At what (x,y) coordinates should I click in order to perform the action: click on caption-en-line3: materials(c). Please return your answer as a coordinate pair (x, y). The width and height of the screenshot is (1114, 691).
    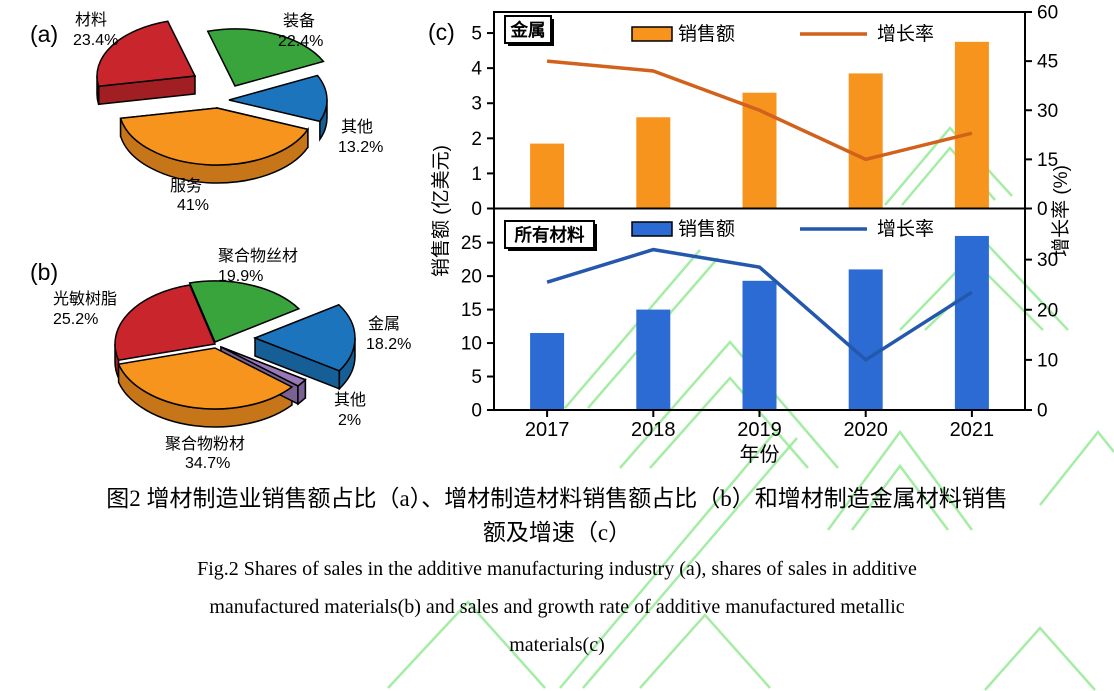
    Looking at the image, I should click on (557, 645).